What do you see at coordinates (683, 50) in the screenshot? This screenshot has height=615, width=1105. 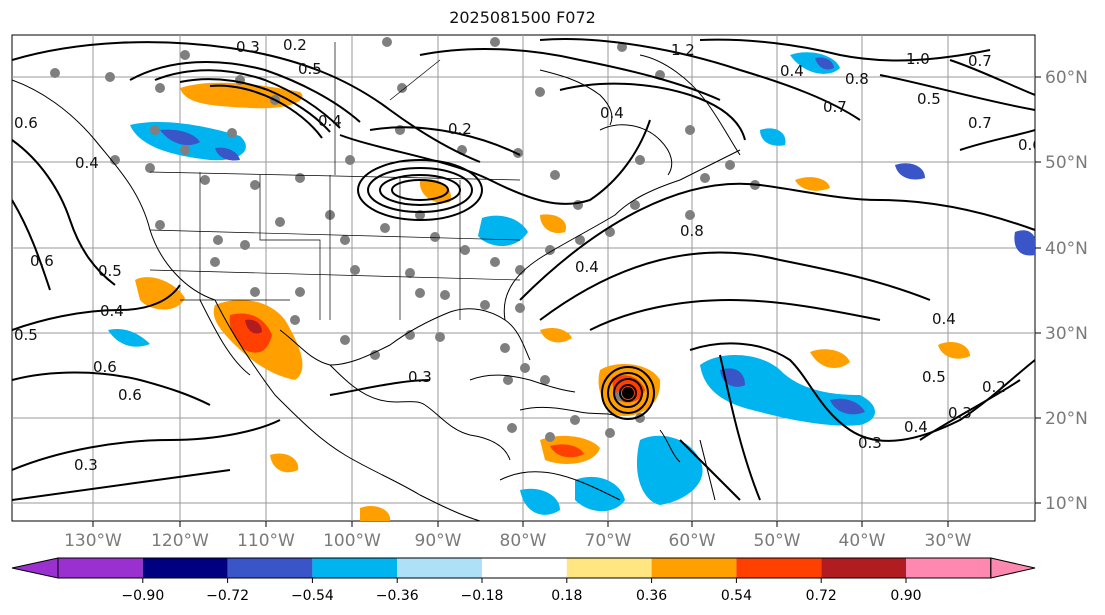 I see `contour-label: 1.2` at bounding box center [683, 50].